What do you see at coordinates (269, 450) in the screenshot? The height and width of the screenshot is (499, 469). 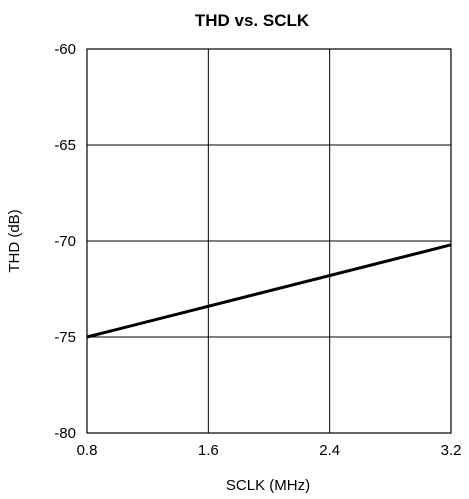 I see `x-axis-ticks: 0.8 1.6 2.4 3.2` at bounding box center [269, 450].